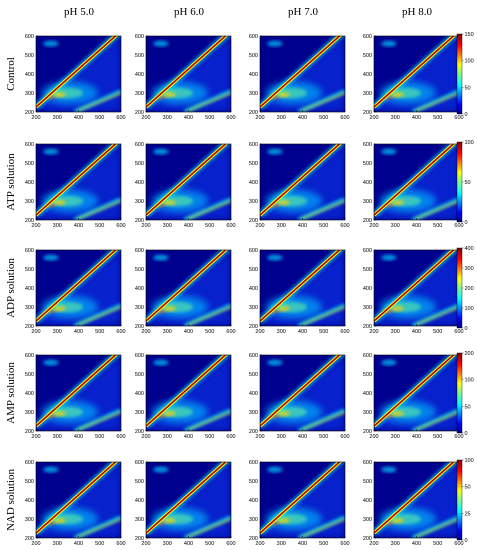 The image size is (477, 550). I want to click on colorbar: 100 50 0, so click(465, 183).